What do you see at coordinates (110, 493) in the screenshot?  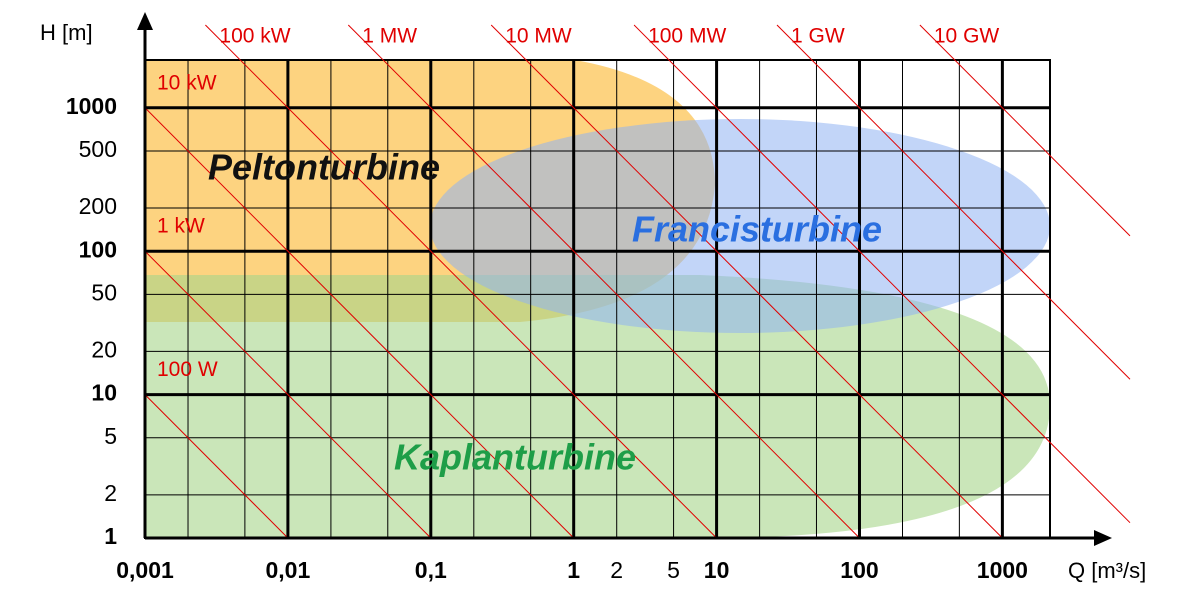 I see `y-tick-label: 2` at bounding box center [110, 493].